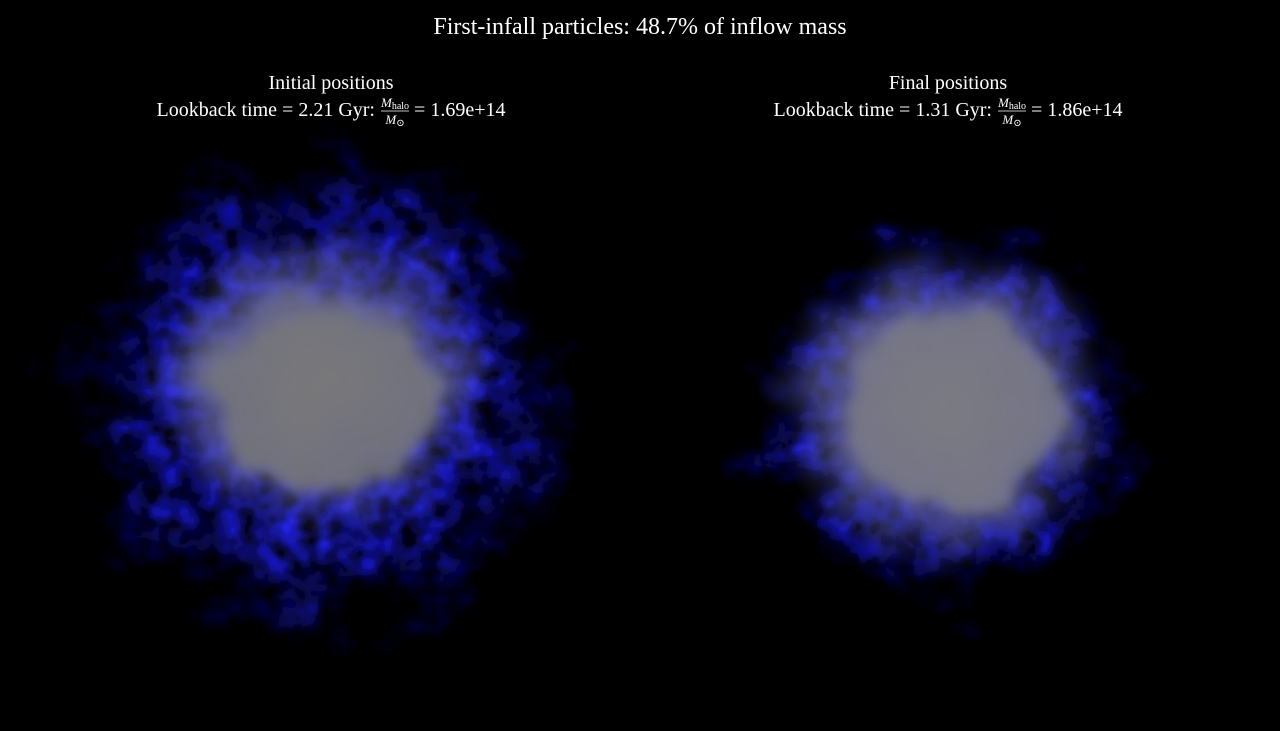  Describe the element at coordinates (948, 83) in the screenshot. I see `panel-heading: Final positions` at that location.